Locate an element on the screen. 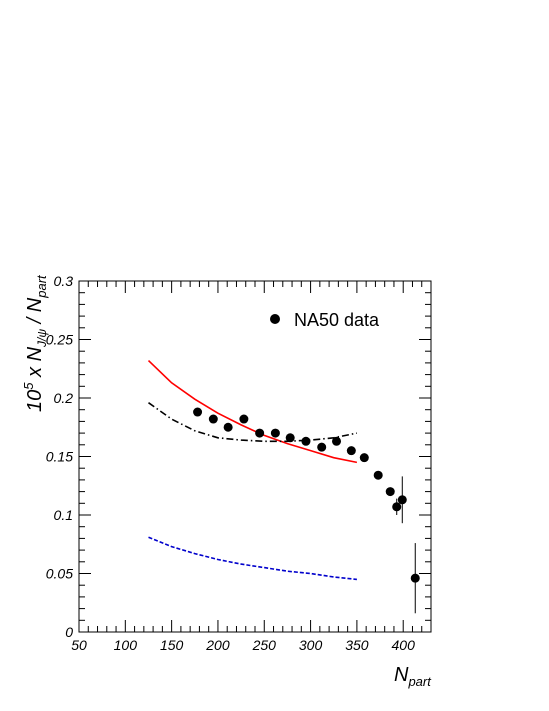 Image resolution: width=549 pixels, height=711 pixels. x-tick-label: 400 is located at coordinates (404, 645).